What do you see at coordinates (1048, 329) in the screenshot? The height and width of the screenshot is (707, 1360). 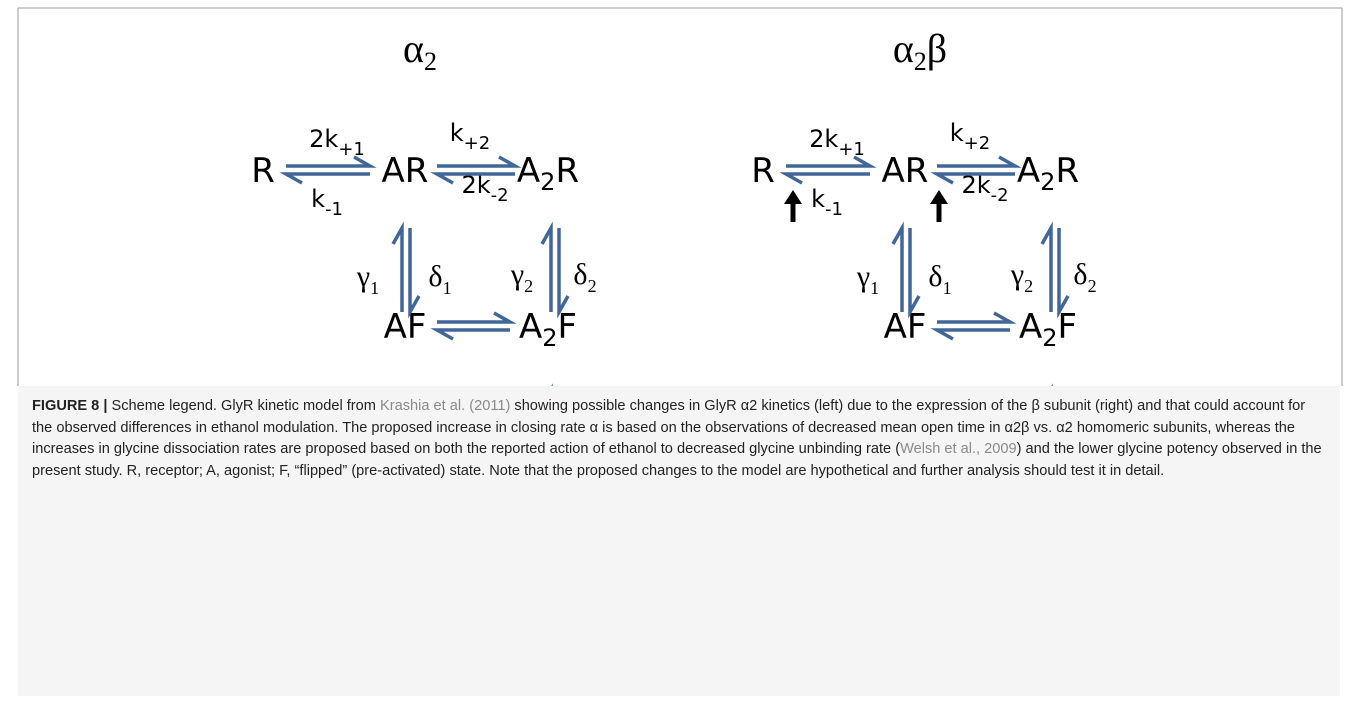 I see `state-label: A2F` at bounding box center [1048, 329].